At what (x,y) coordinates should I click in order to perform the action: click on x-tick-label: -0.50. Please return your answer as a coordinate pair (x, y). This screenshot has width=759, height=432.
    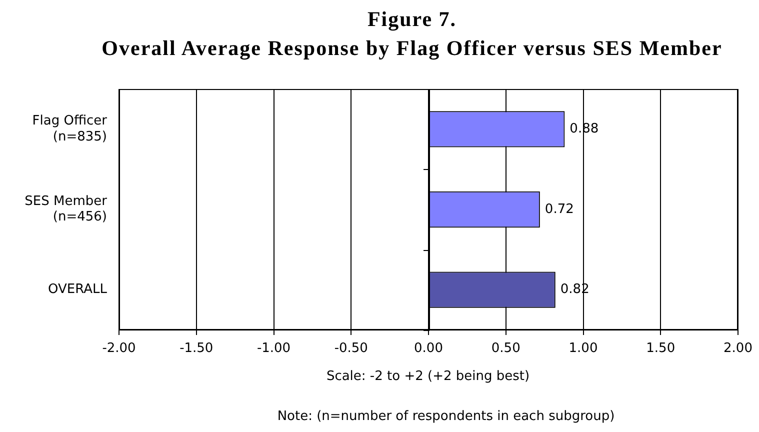
    Looking at the image, I should click on (351, 348).